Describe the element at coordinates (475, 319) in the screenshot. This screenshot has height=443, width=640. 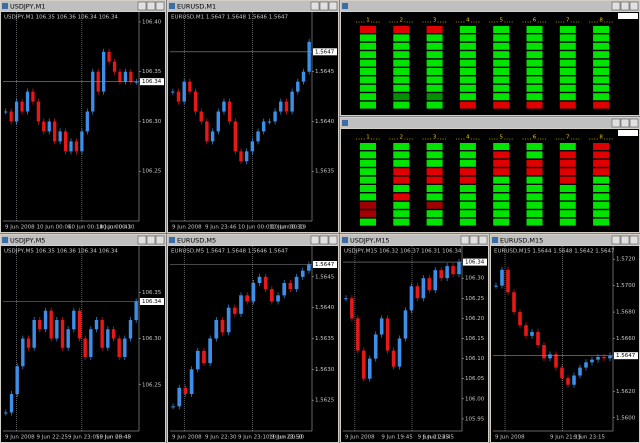
I see `price-label: 106.20` at that location.